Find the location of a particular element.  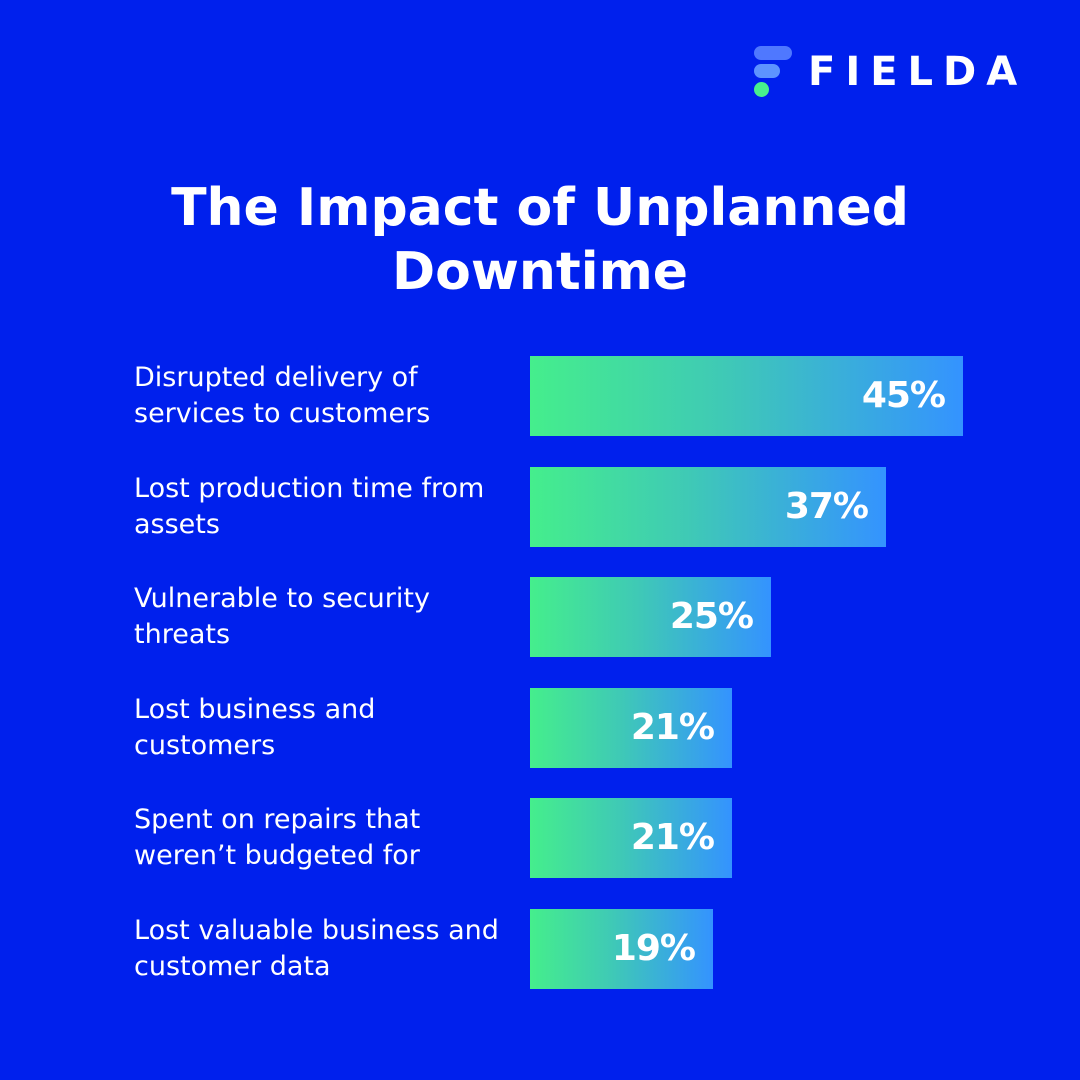

category-label: Lost valuable business and customer data is located at coordinates (316, 948).